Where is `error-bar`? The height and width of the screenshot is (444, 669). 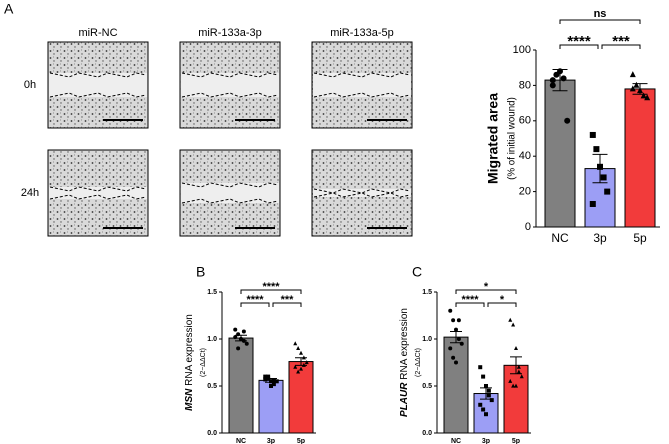
error-bar is located at coordinates (516, 365).